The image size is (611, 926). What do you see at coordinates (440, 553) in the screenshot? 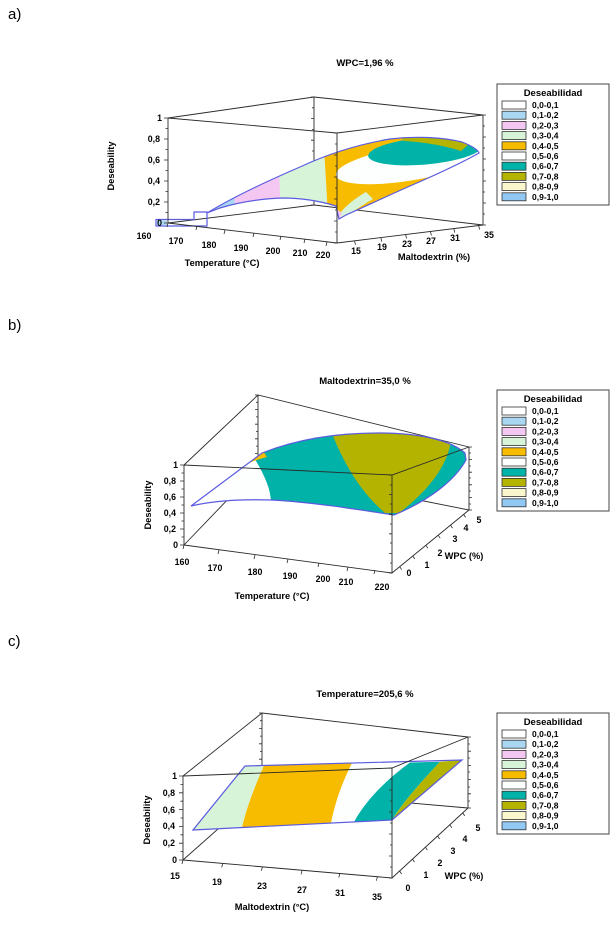
I see `y-tick-label: 2` at bounding box center [440, 553].